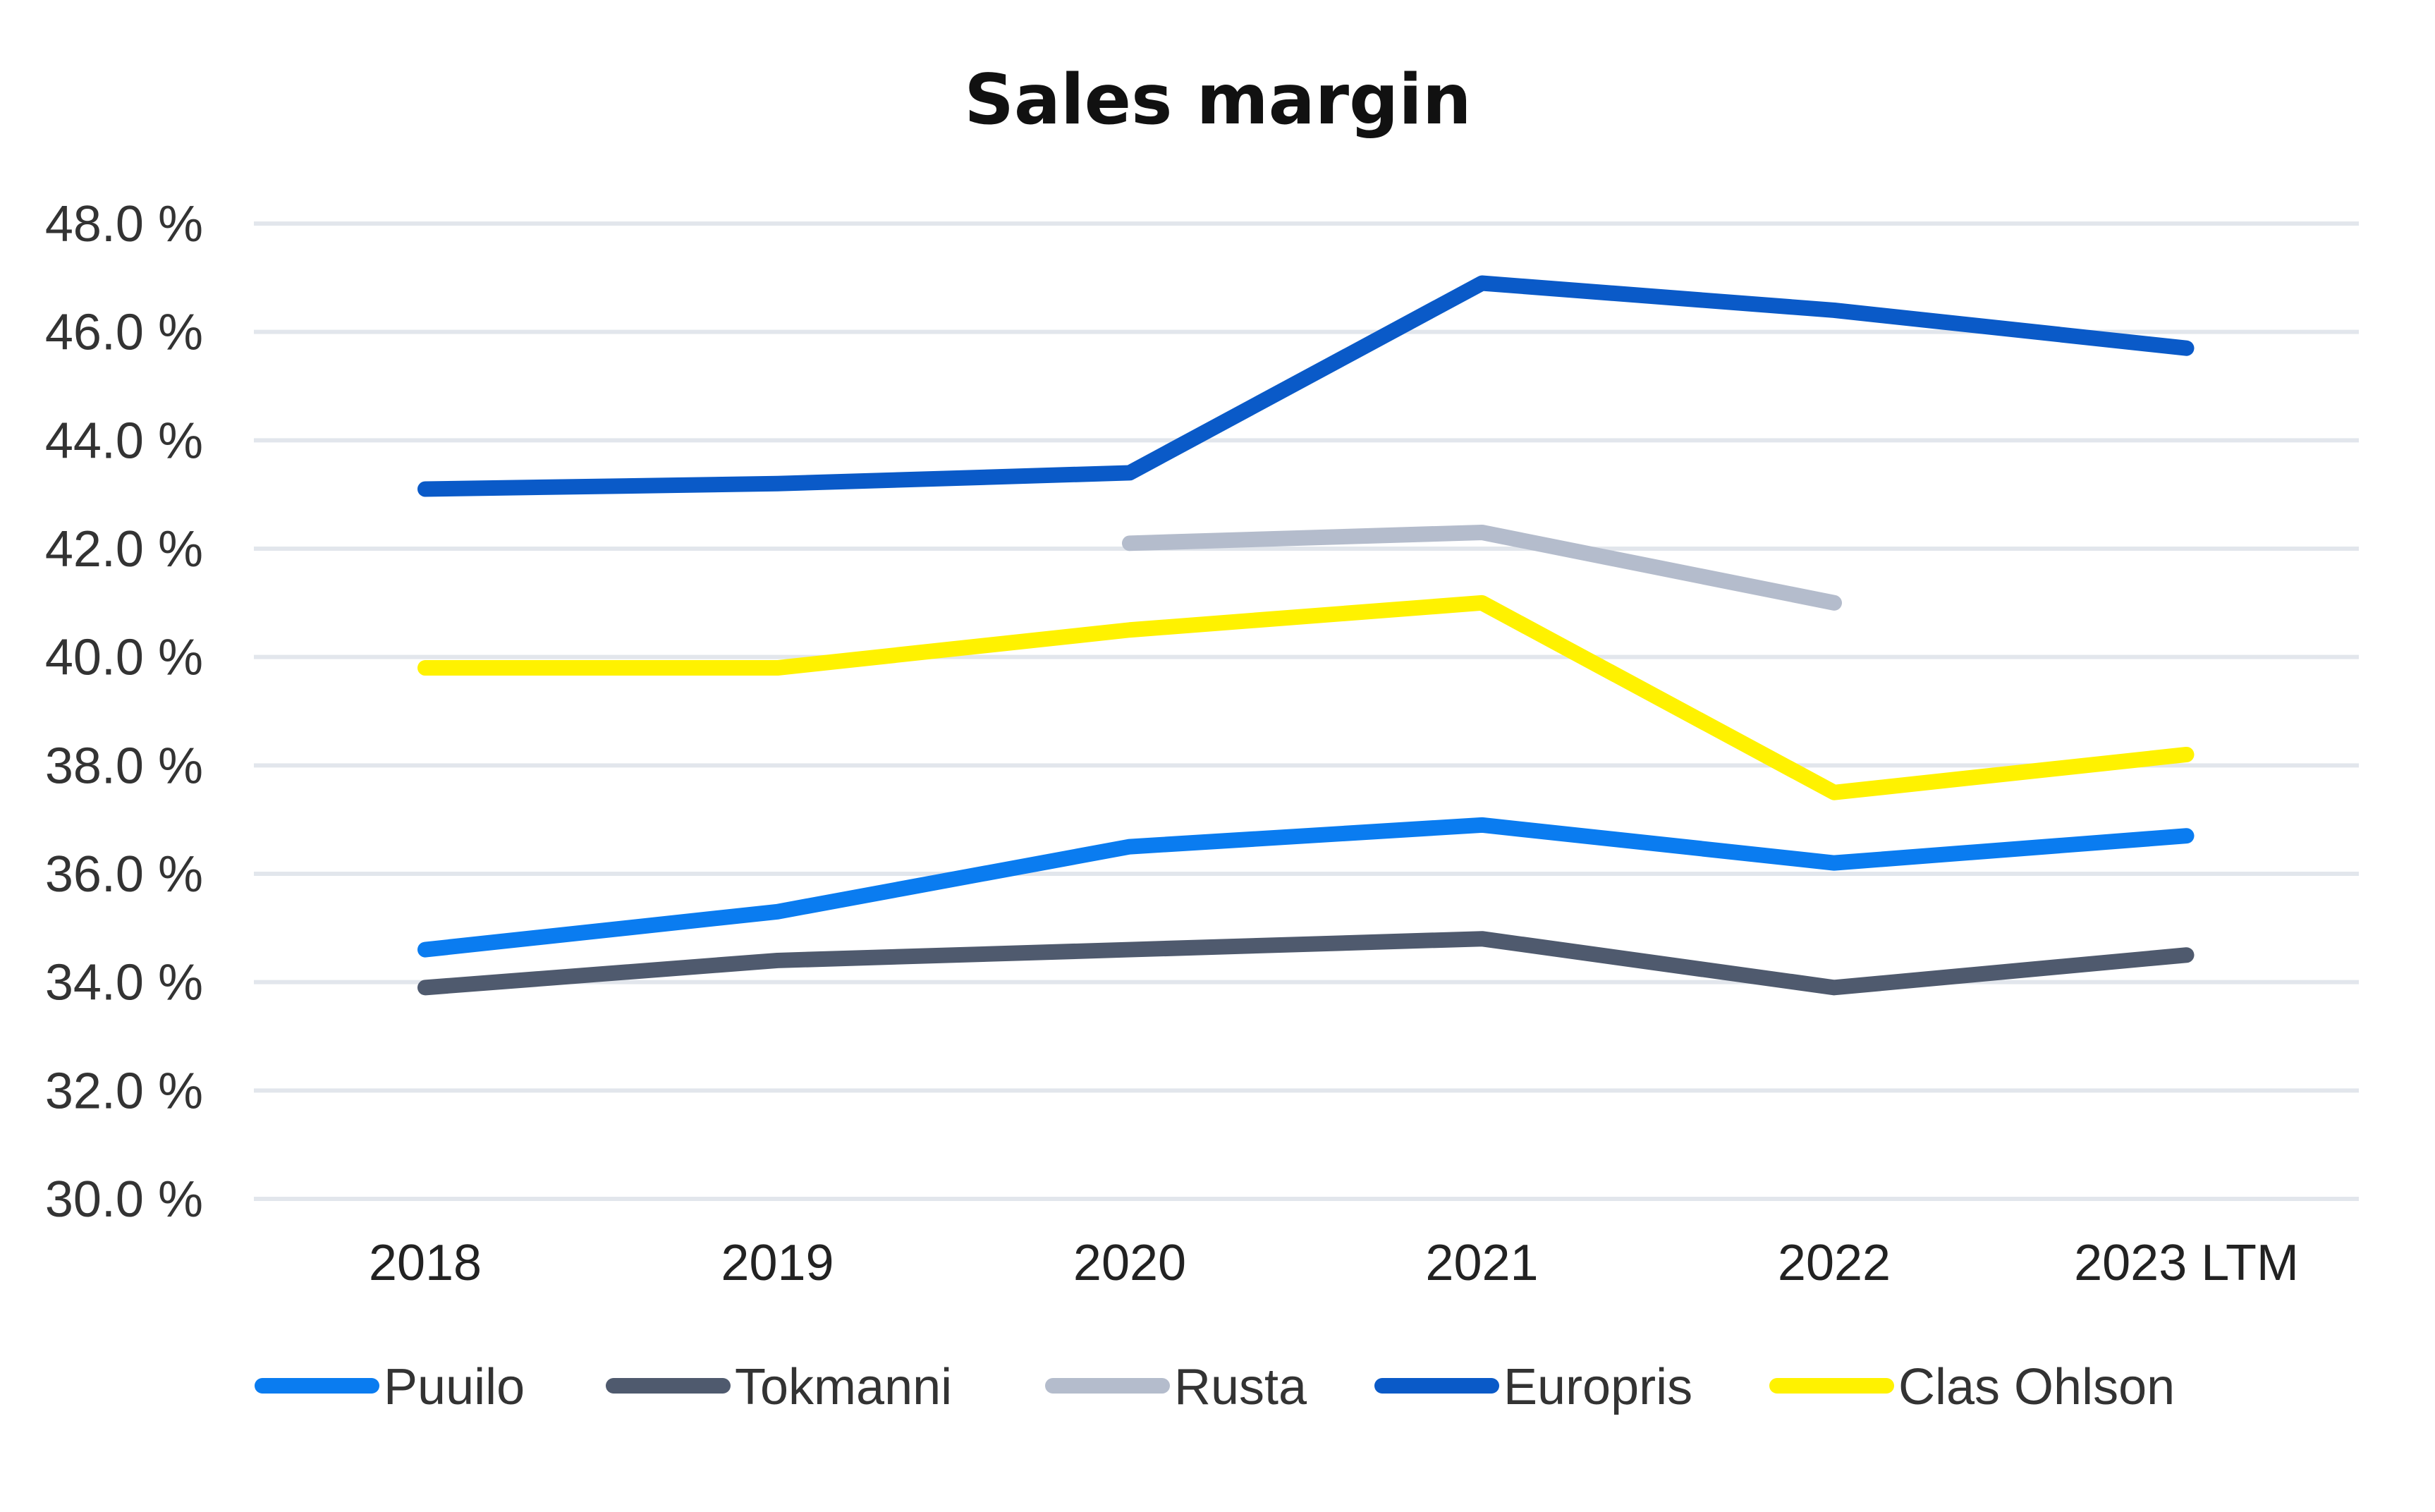 The height and width of the screenshot is (1512, 2435). What do you see at coordinates (454, 1387) in the screenshot?
I see `legend-label: Puuilo` at bounding box center [454, 1387].